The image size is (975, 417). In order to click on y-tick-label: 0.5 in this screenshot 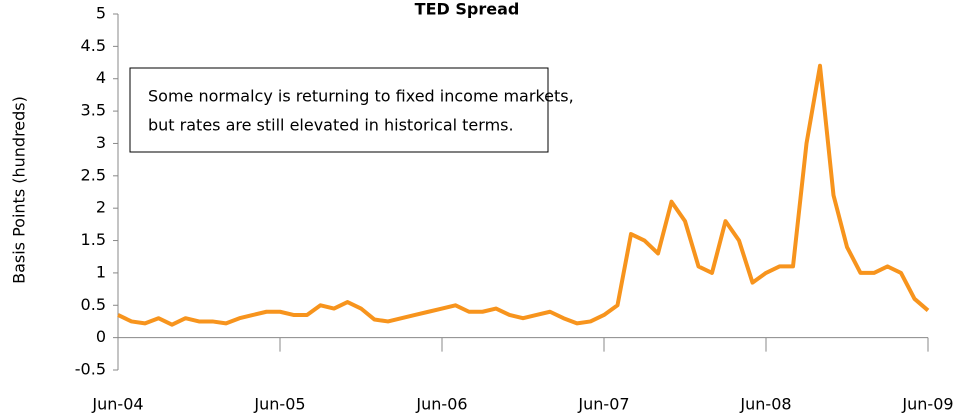, I will do `click(93, 304)`.